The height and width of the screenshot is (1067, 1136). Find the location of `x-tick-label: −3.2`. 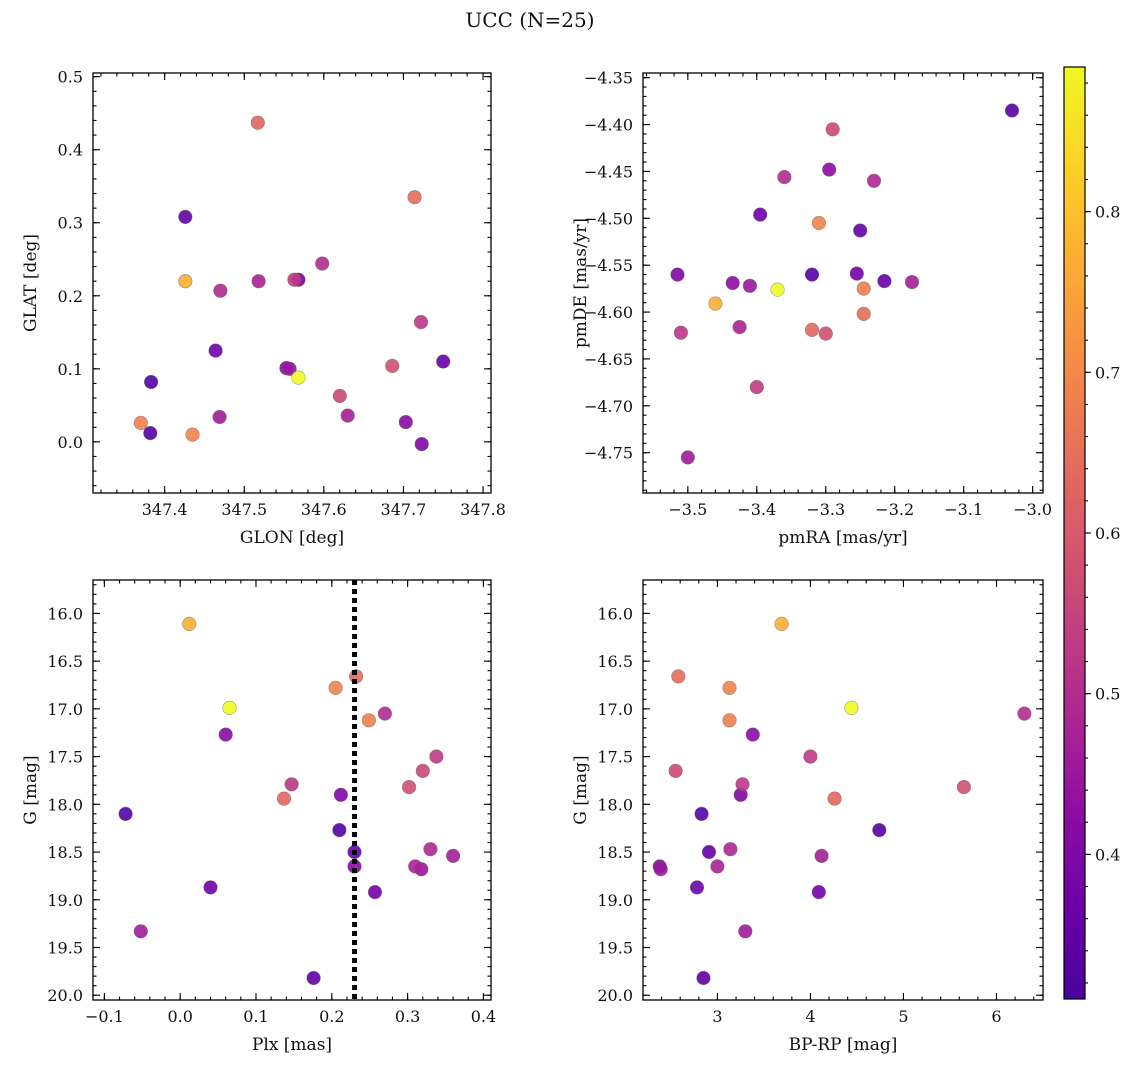

x-tick-label: −3.2 is located at coordinates (894, 509).